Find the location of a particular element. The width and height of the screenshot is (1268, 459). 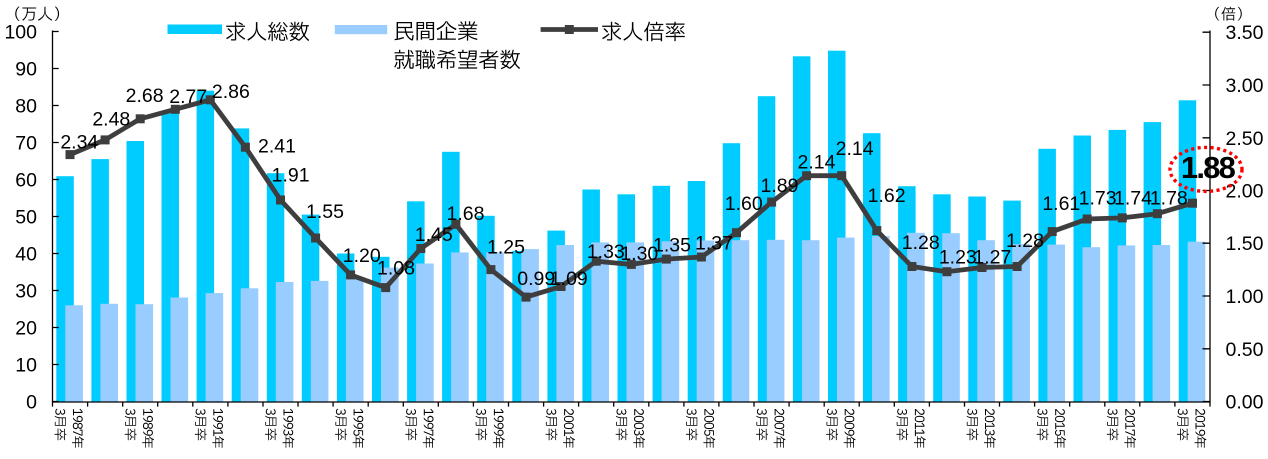

svg-text: 1.37 is located at coordinates (714, 243).